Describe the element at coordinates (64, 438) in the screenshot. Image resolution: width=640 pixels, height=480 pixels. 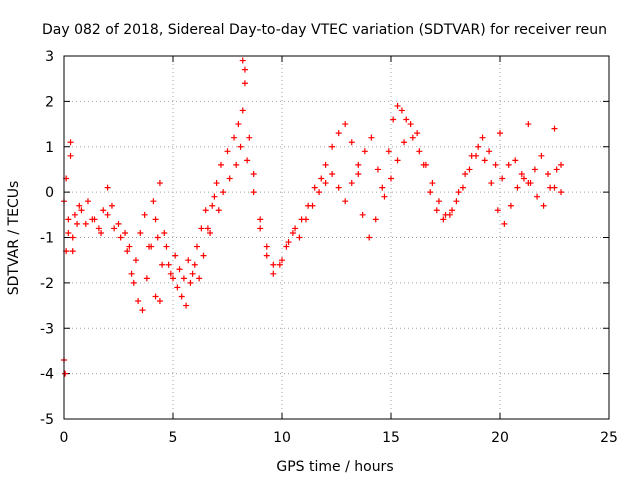
I see `x-tick-label: 0` at that location.